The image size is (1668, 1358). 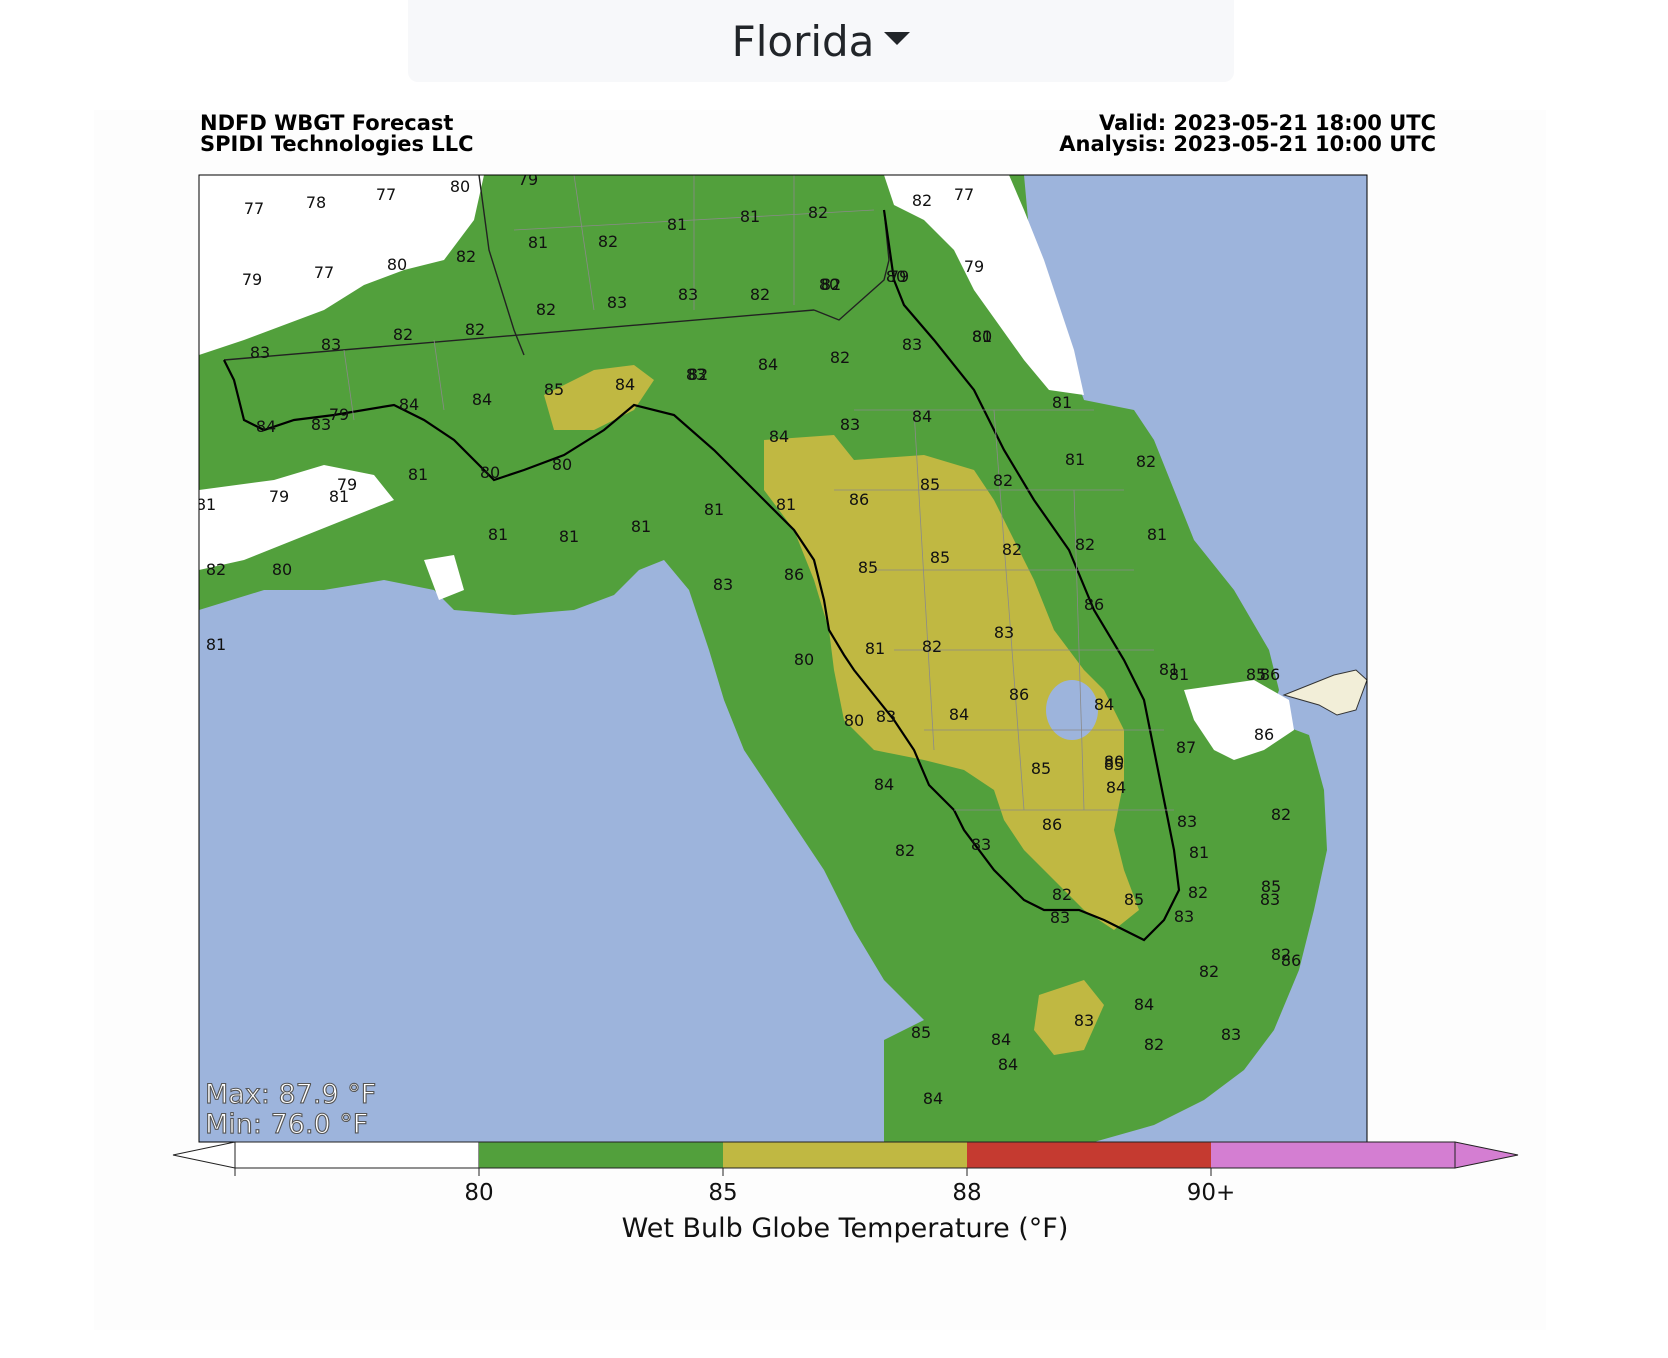 What do you see at coordinates (1239, 720) in the screenshot?
I see `white-zone-east` at bounding box center [1239, 720].